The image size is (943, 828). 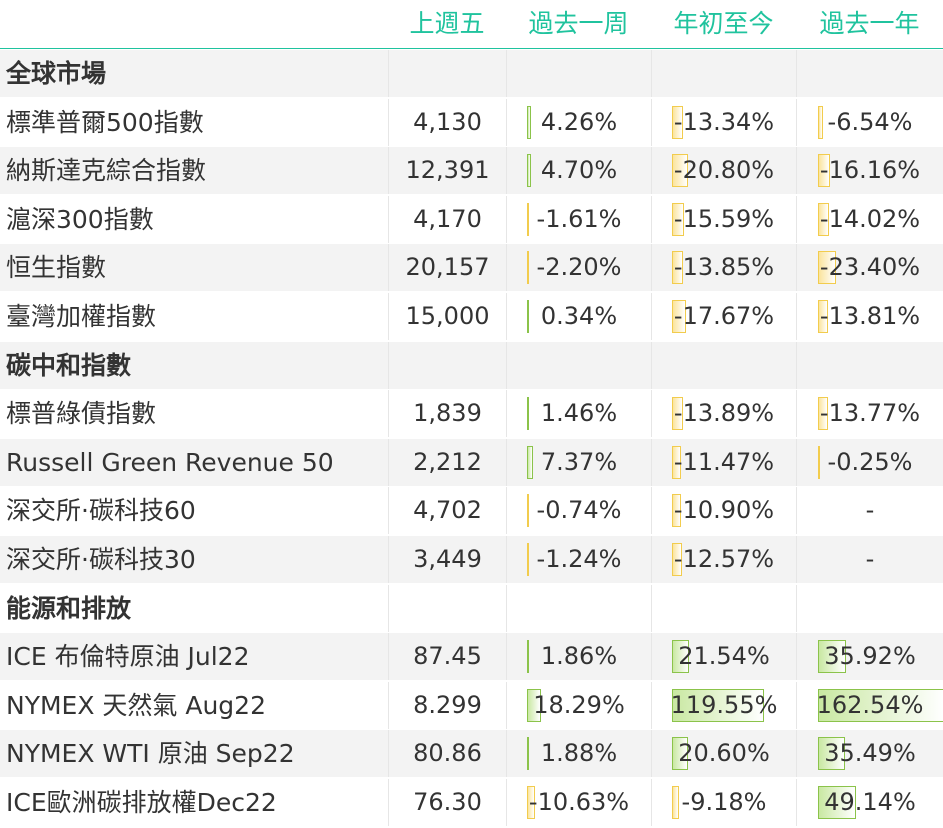 I want to click on past-year-value: 49.14%, so click(x=870, y=802).